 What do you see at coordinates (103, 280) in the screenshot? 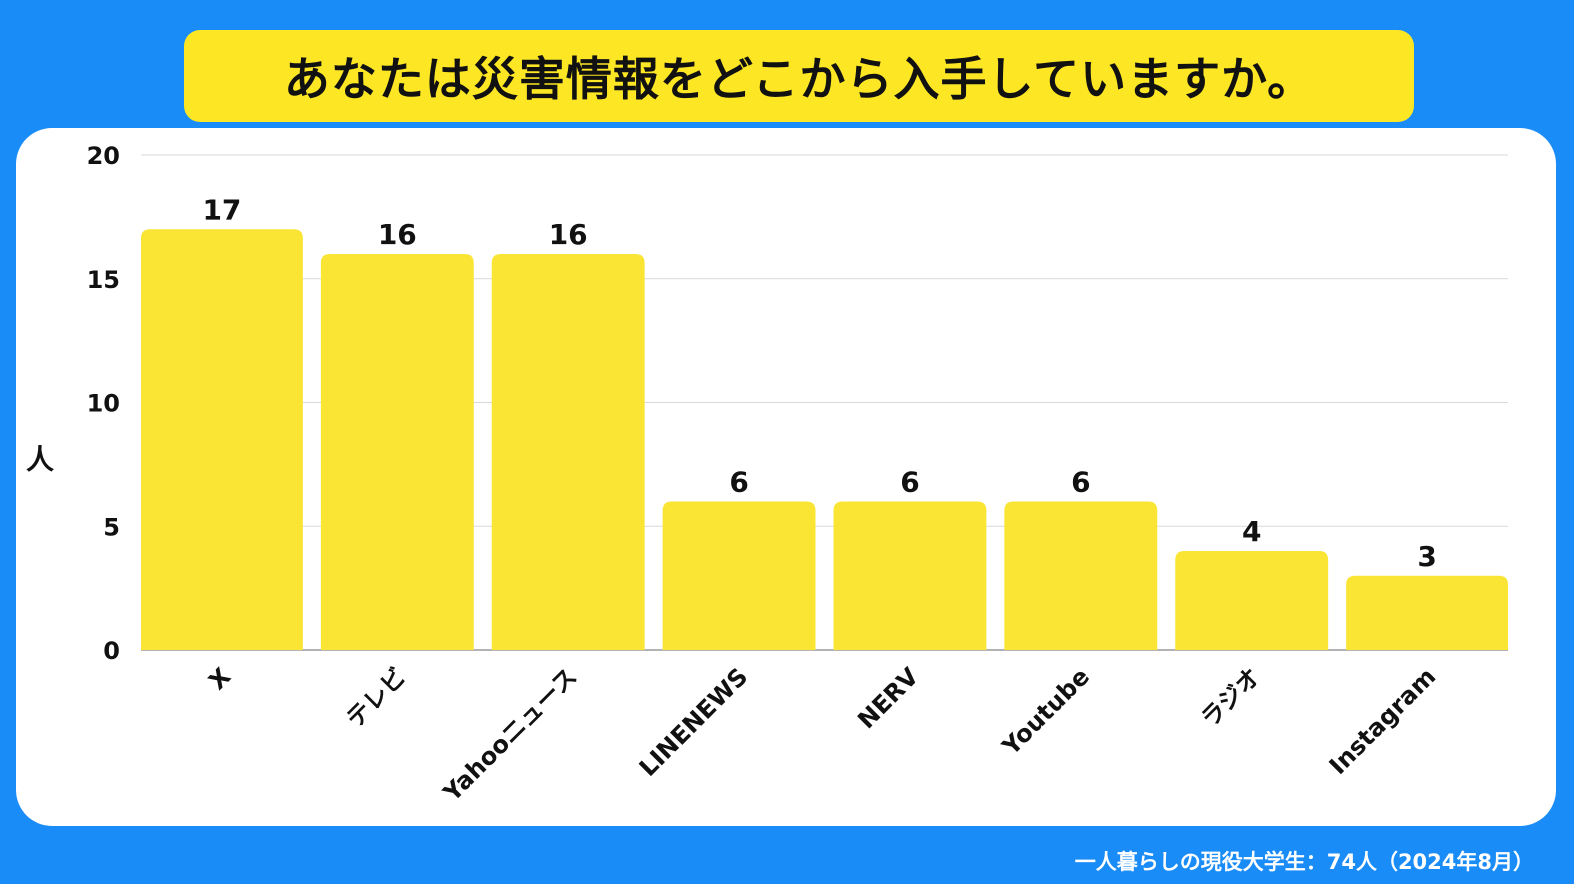
I see `y-tick-label: 15` at bounding box center [103, 280].